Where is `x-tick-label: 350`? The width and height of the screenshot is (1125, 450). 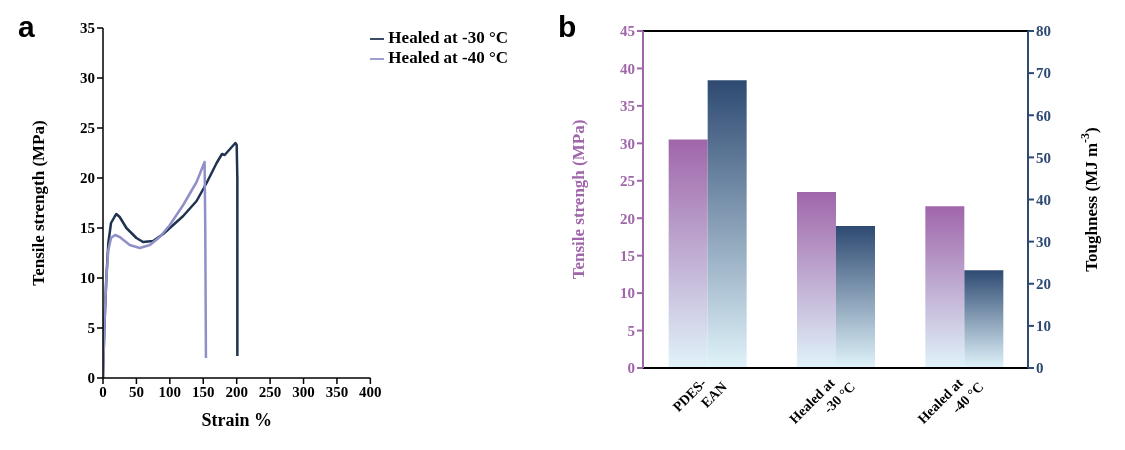 x-tick-label: 350 is located at coordinates (337, 391).